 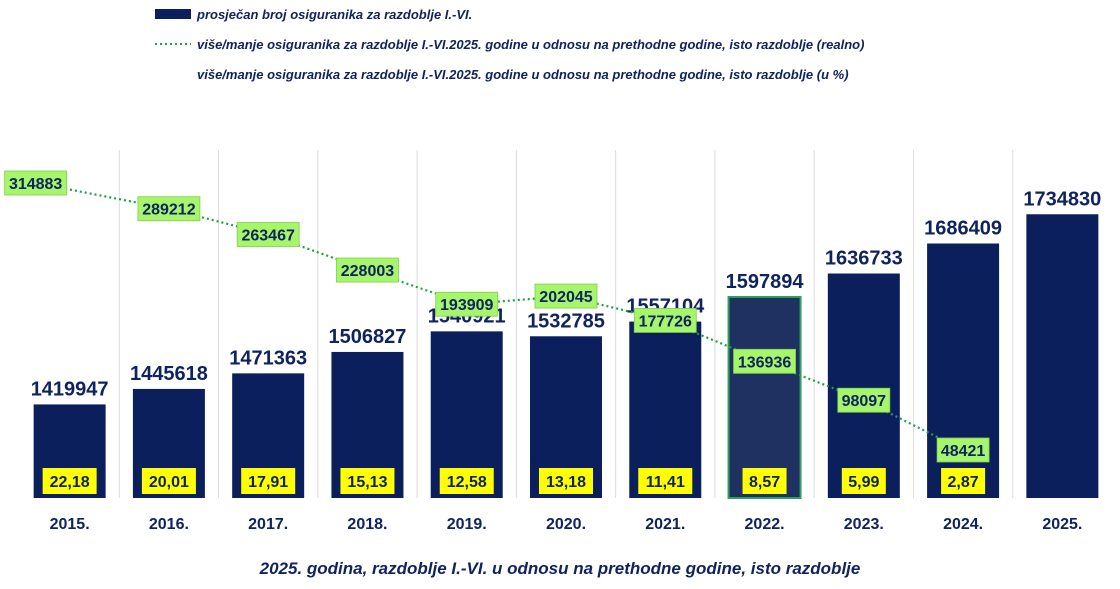 I want to click on line-value-label: 98097, so click(x=864, y=401).